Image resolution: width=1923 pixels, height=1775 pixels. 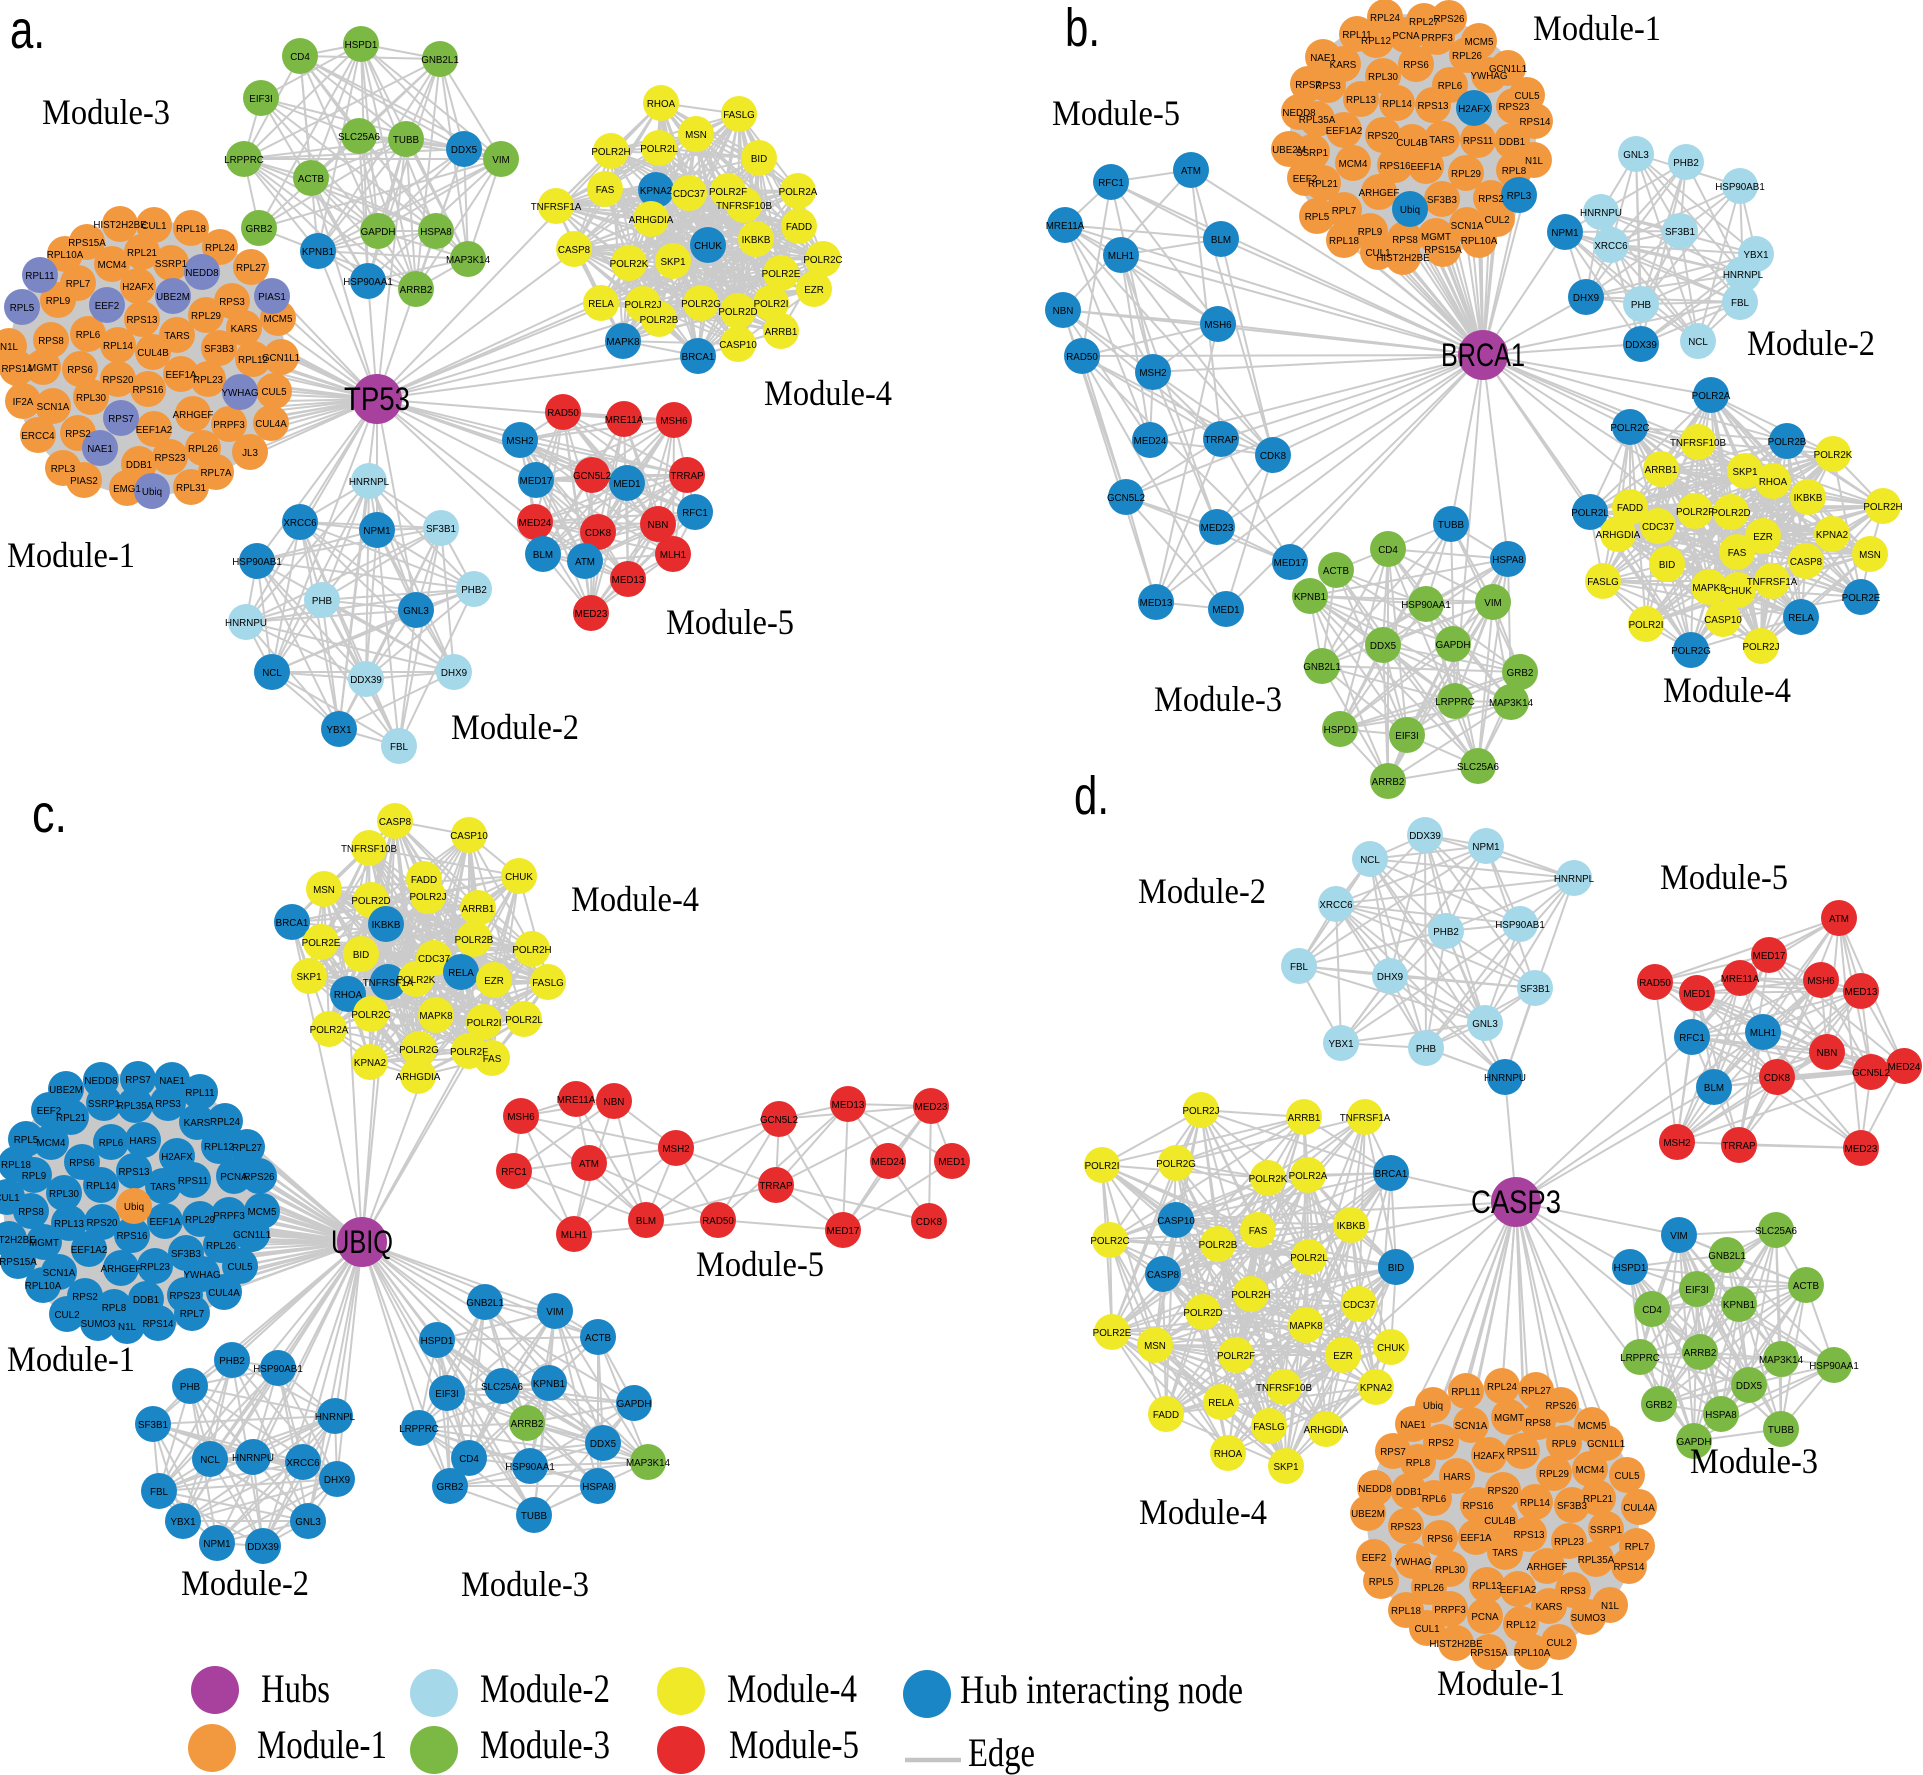 What do you see at coordinates (1692, 1038) in the screenshot?
I see `svg-text: RFC1` at bounding box center [1692, 1038].